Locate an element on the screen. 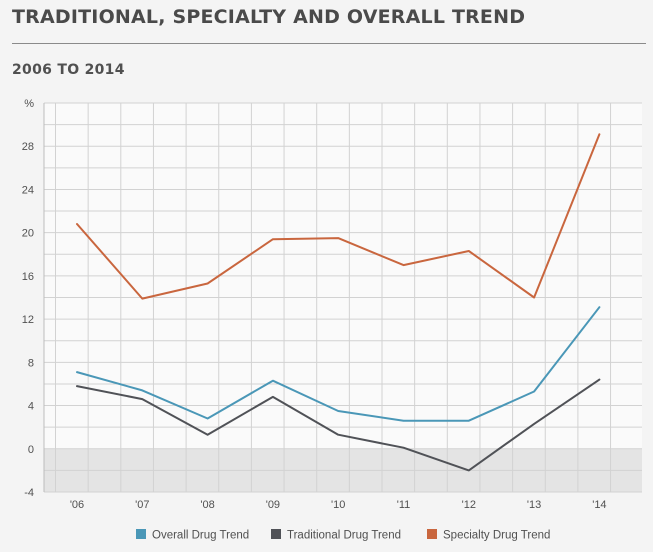  x-tick-label: '13 is located at coordinates (534, 505).